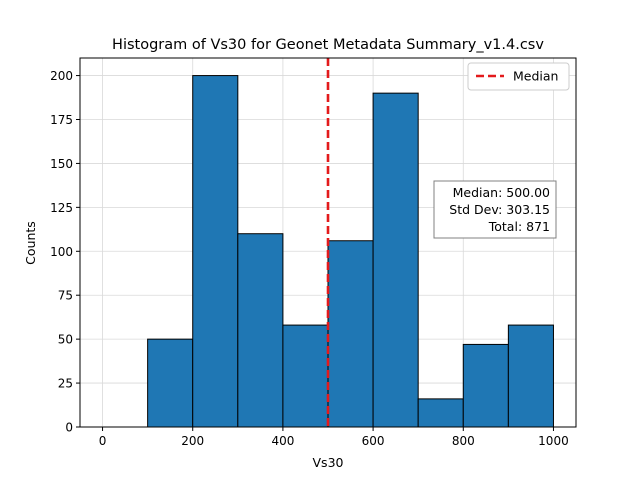 The image size is (640, 480). What do you see at coordinates (334, 437) in the screenshot?
I see `x-axis-ticks: 0 200 400 600 800 1000` at bounding box center [334, 437].